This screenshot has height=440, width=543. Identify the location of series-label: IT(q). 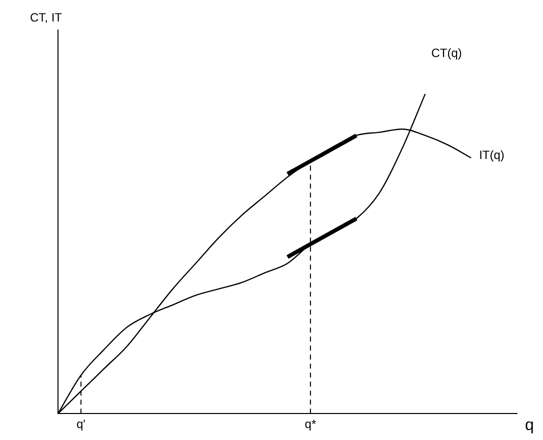
(491, 155).